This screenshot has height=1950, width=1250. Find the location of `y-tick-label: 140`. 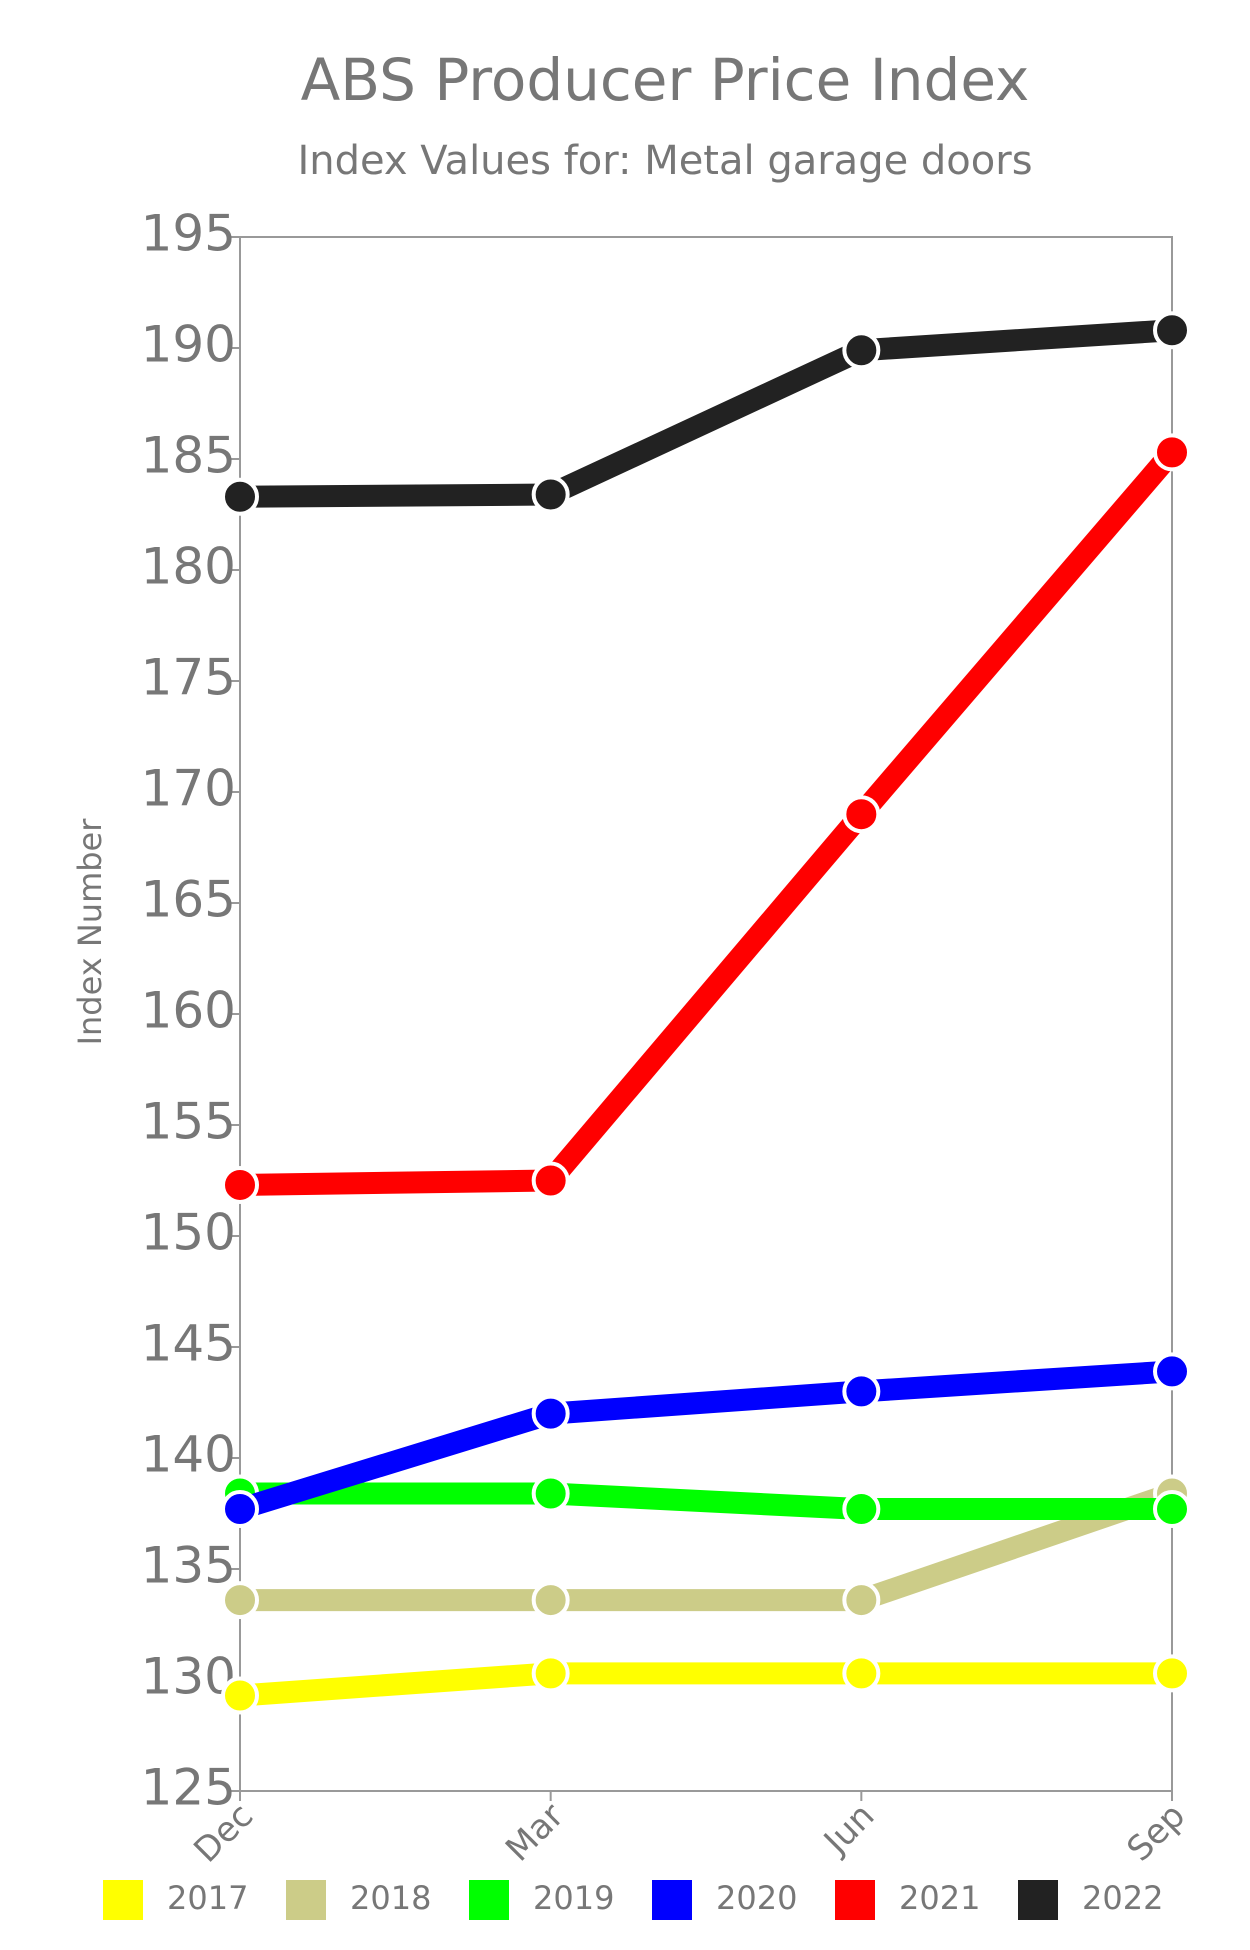

y-tick-label: 140 is located at coordinates (188, 1455).